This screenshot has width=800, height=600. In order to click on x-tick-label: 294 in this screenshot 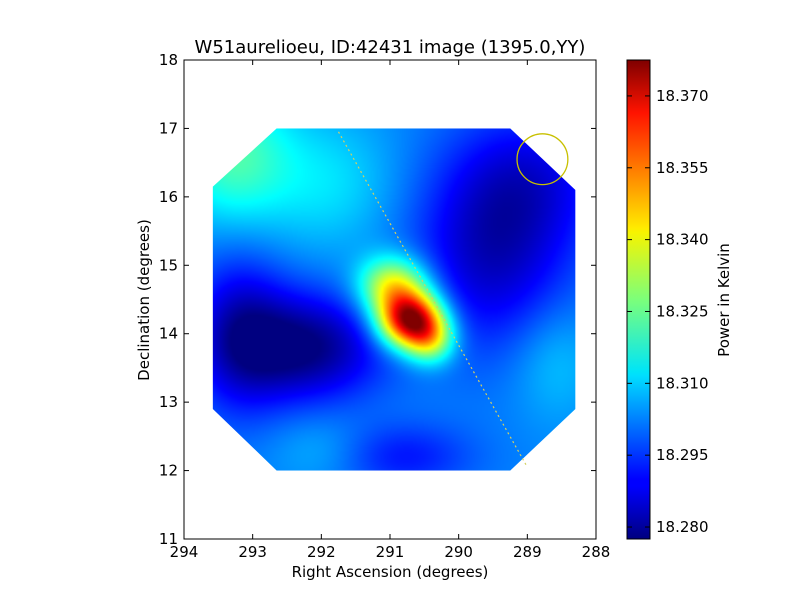, I will do `click(184, 552)`.